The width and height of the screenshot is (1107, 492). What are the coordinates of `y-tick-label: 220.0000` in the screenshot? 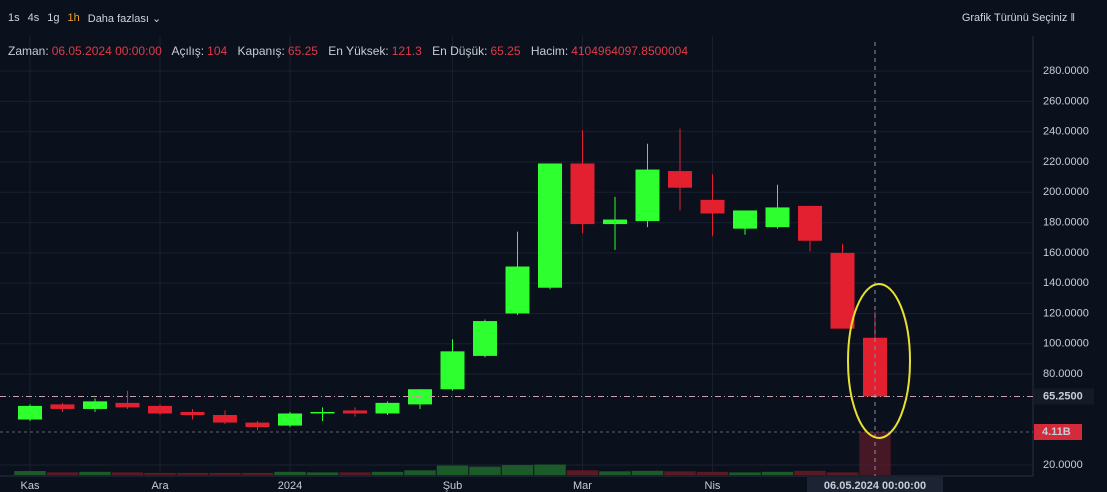 It's located at (1066, 162).